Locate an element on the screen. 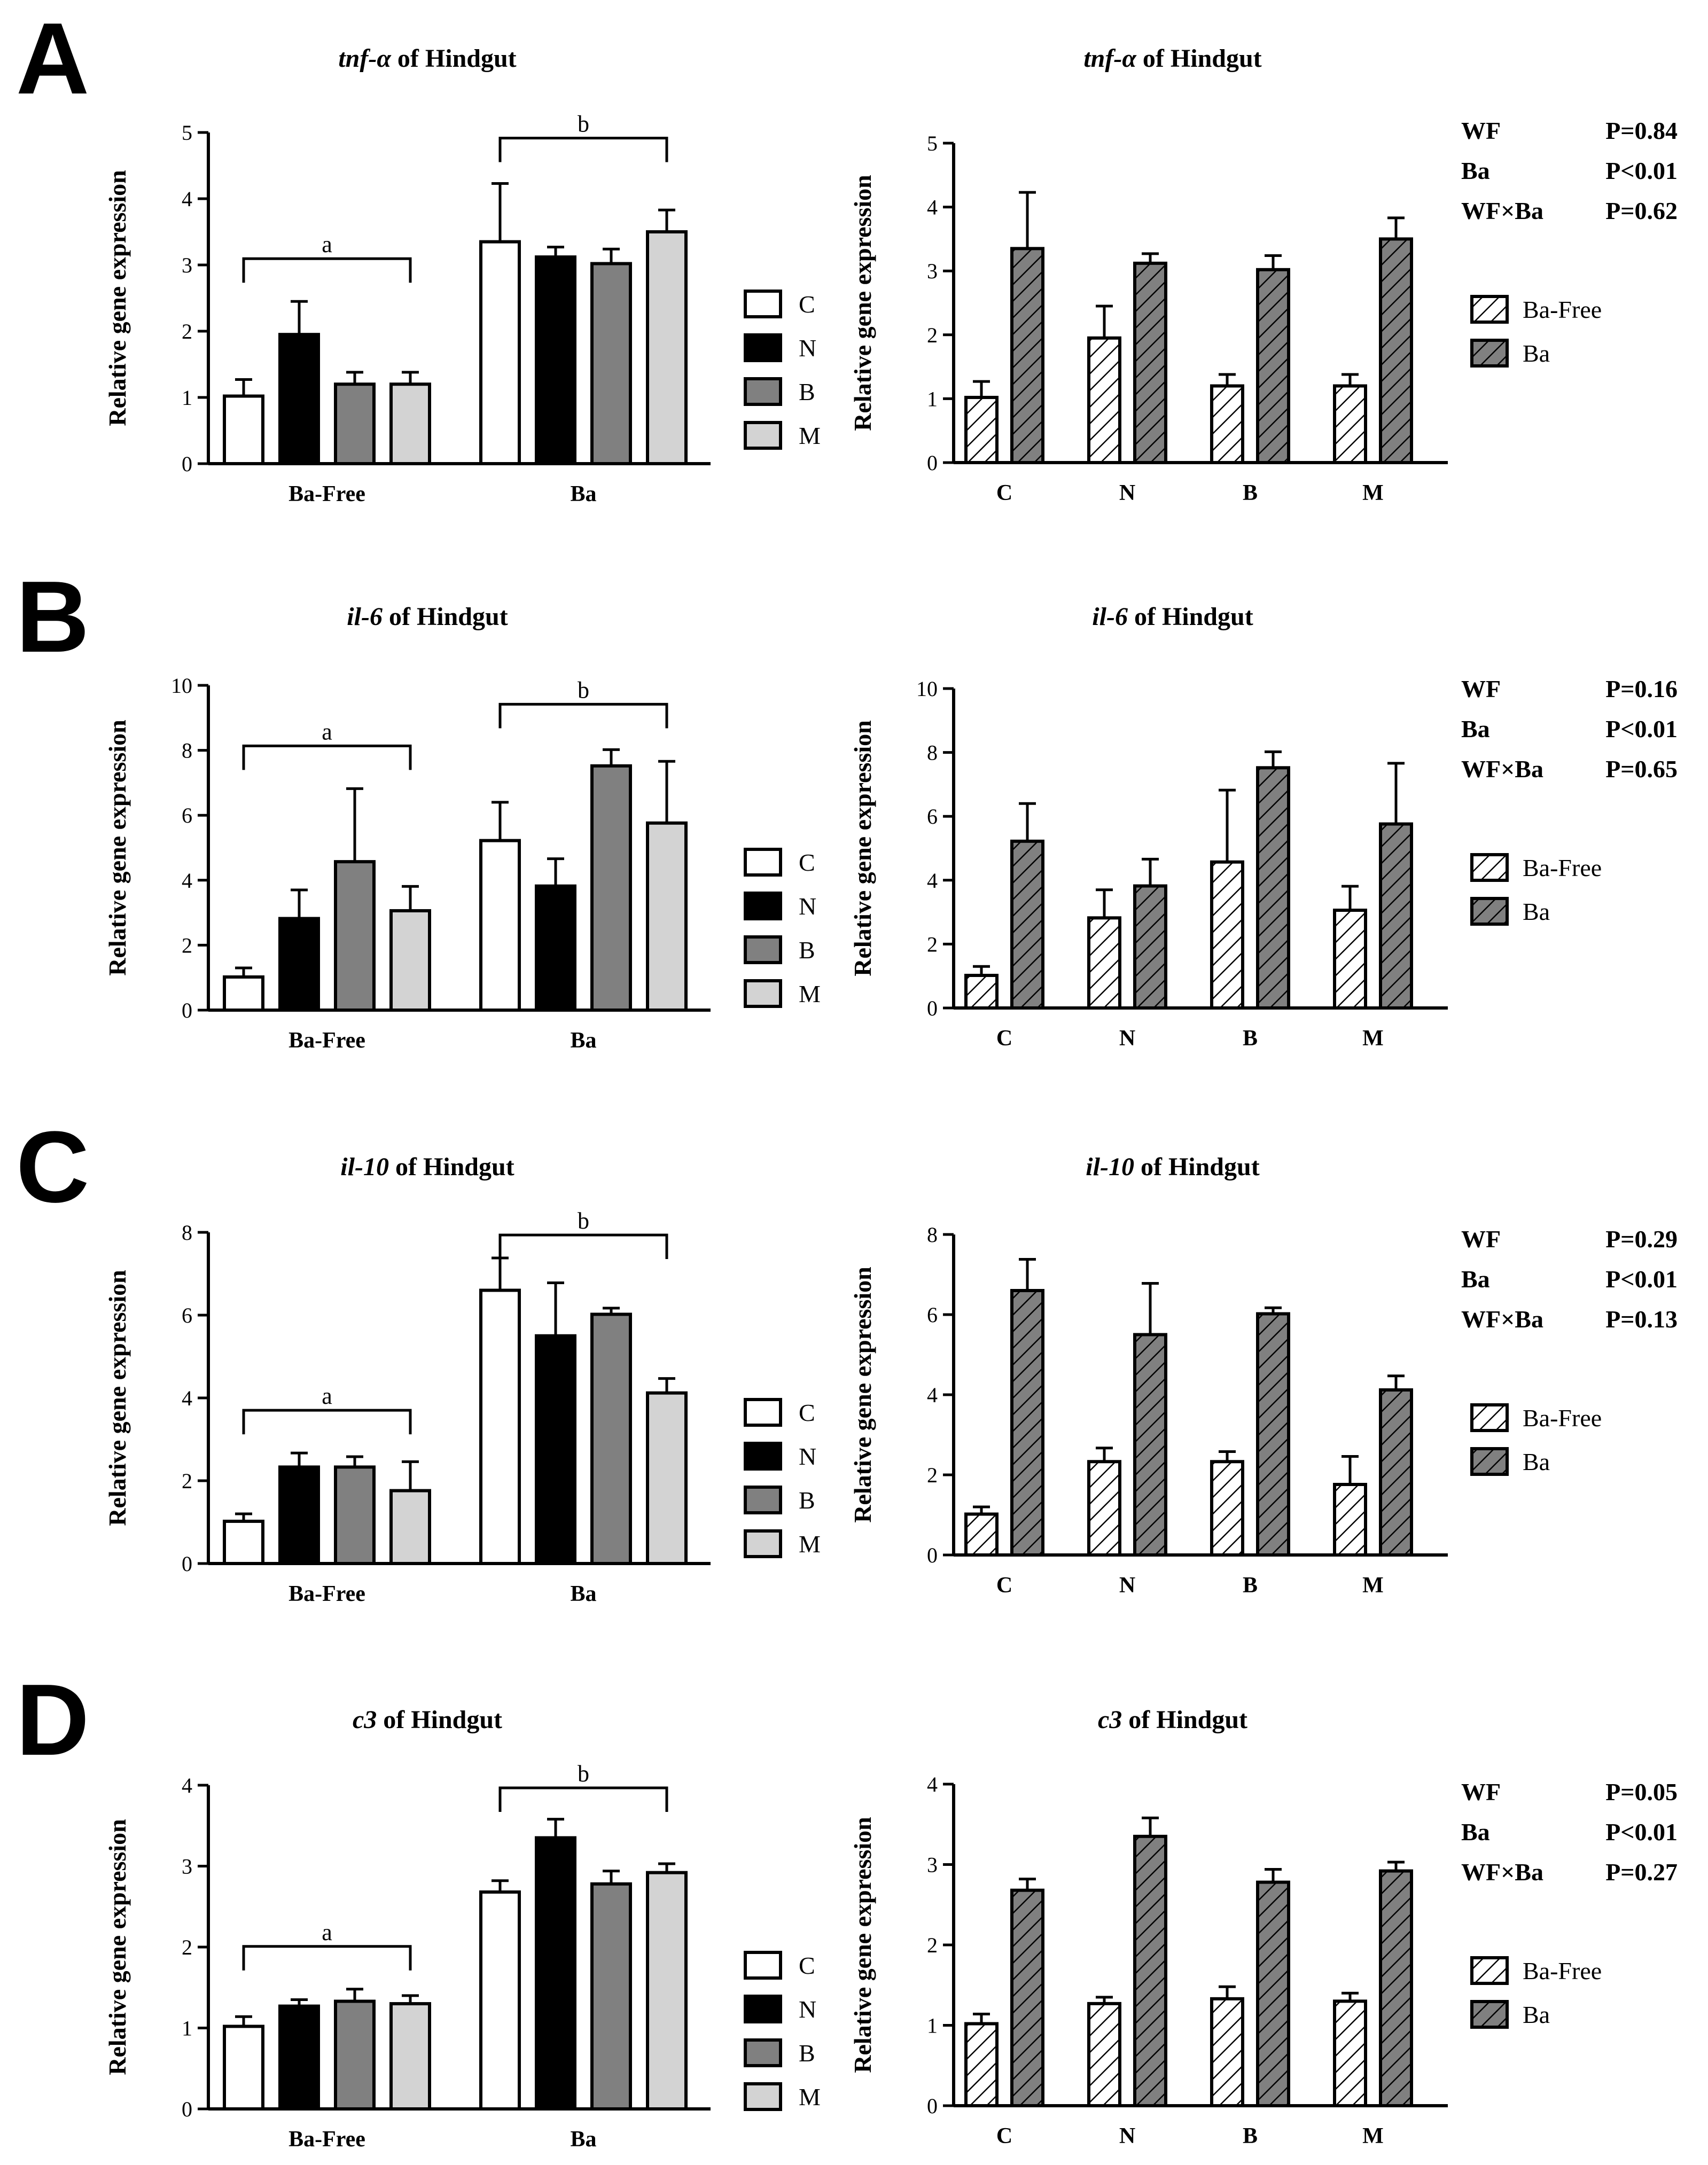 This screenshot has width=1708, height=2165. panel-letter: A is located at coordinates (52, 58).